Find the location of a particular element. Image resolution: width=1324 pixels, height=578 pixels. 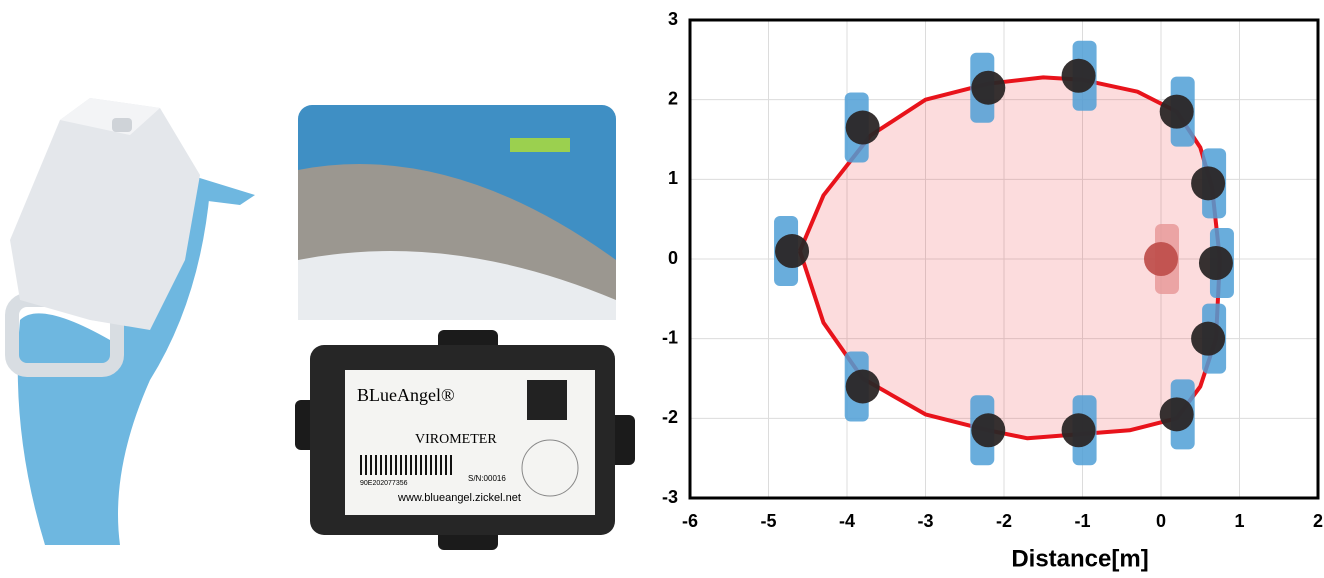

x-axis-label: Distance[m] is located at coordinates (1079, 558).